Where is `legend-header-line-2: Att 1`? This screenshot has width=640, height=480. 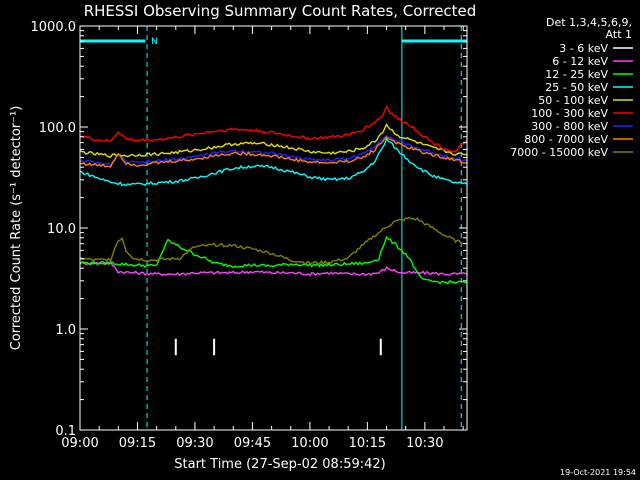 legend-header-line-2: Att 1 is located at coordinates (619, 34).